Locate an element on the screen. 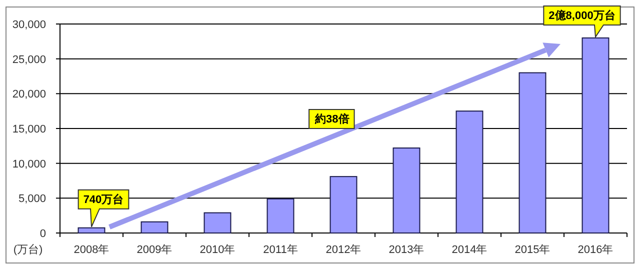 Image resolution: width=640 pixels, height=268 pixels. y-tick-label: 10,000 is located at coordinates (29, 164).